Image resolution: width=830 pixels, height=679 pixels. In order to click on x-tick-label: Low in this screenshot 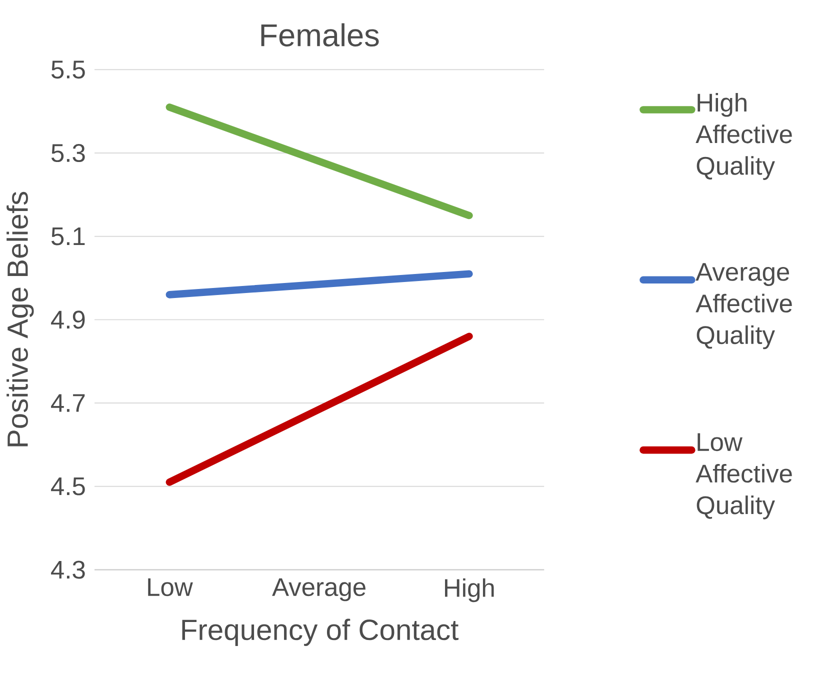, I will do `click(170, 587)`.